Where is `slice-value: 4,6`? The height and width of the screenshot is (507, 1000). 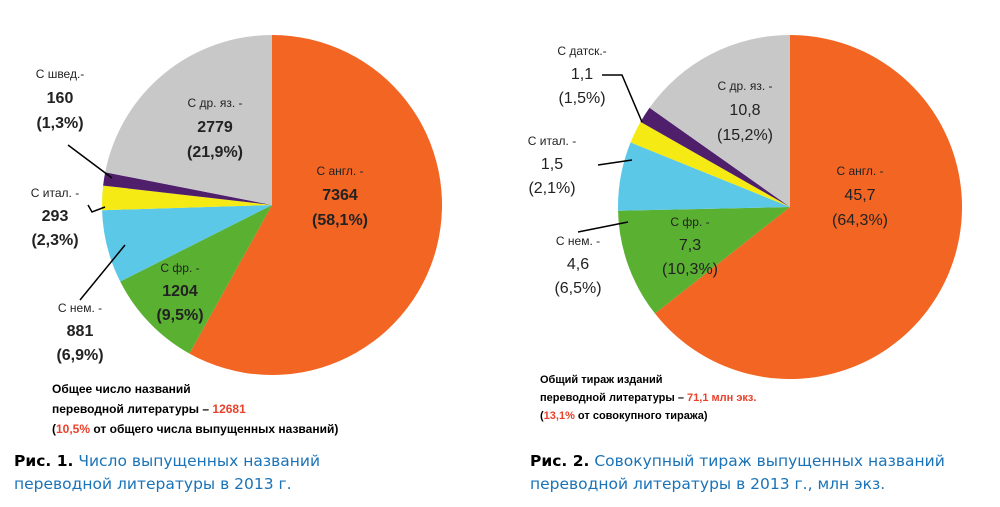
slice-value: 4,6 is located at coordinates (578, 264).